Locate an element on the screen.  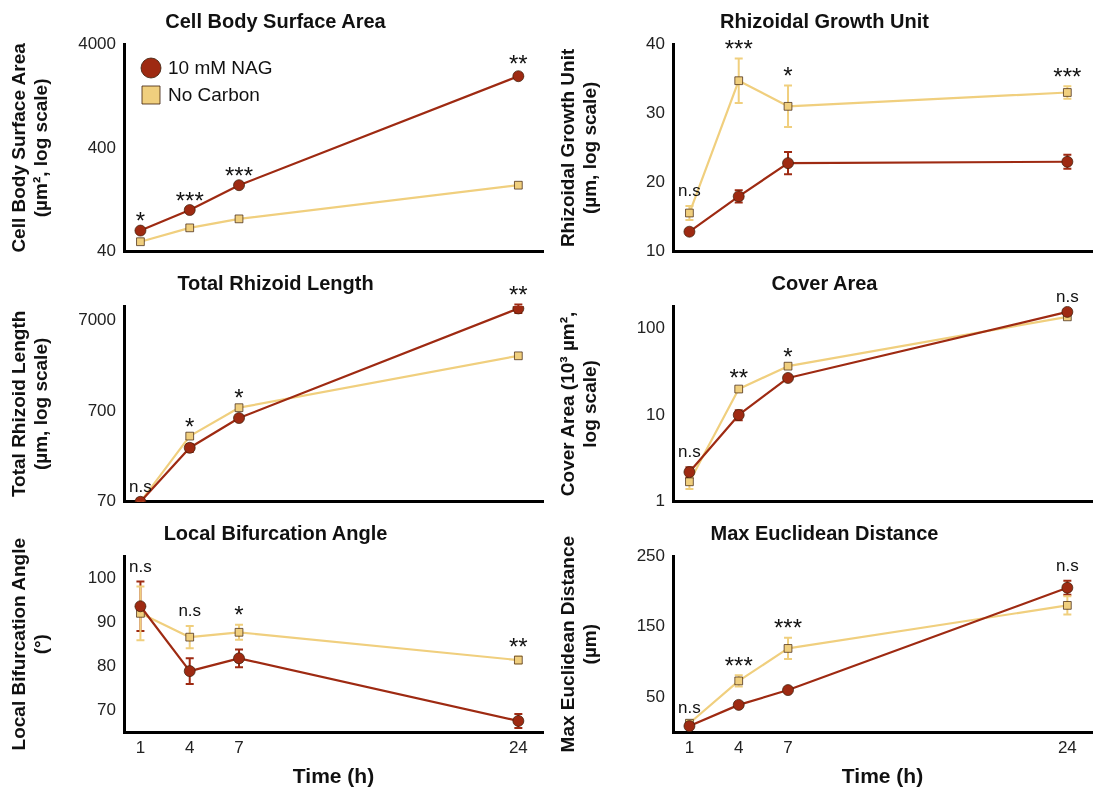
y-tick-label: 50 is located at coordinates (655, 696).